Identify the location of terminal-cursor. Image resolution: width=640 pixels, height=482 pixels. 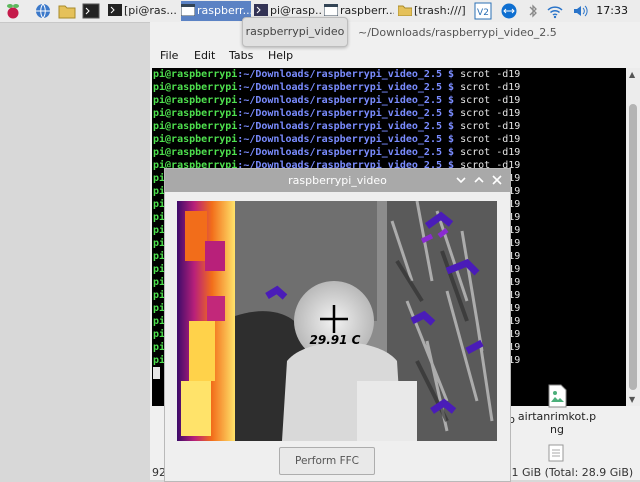
(156, 373).